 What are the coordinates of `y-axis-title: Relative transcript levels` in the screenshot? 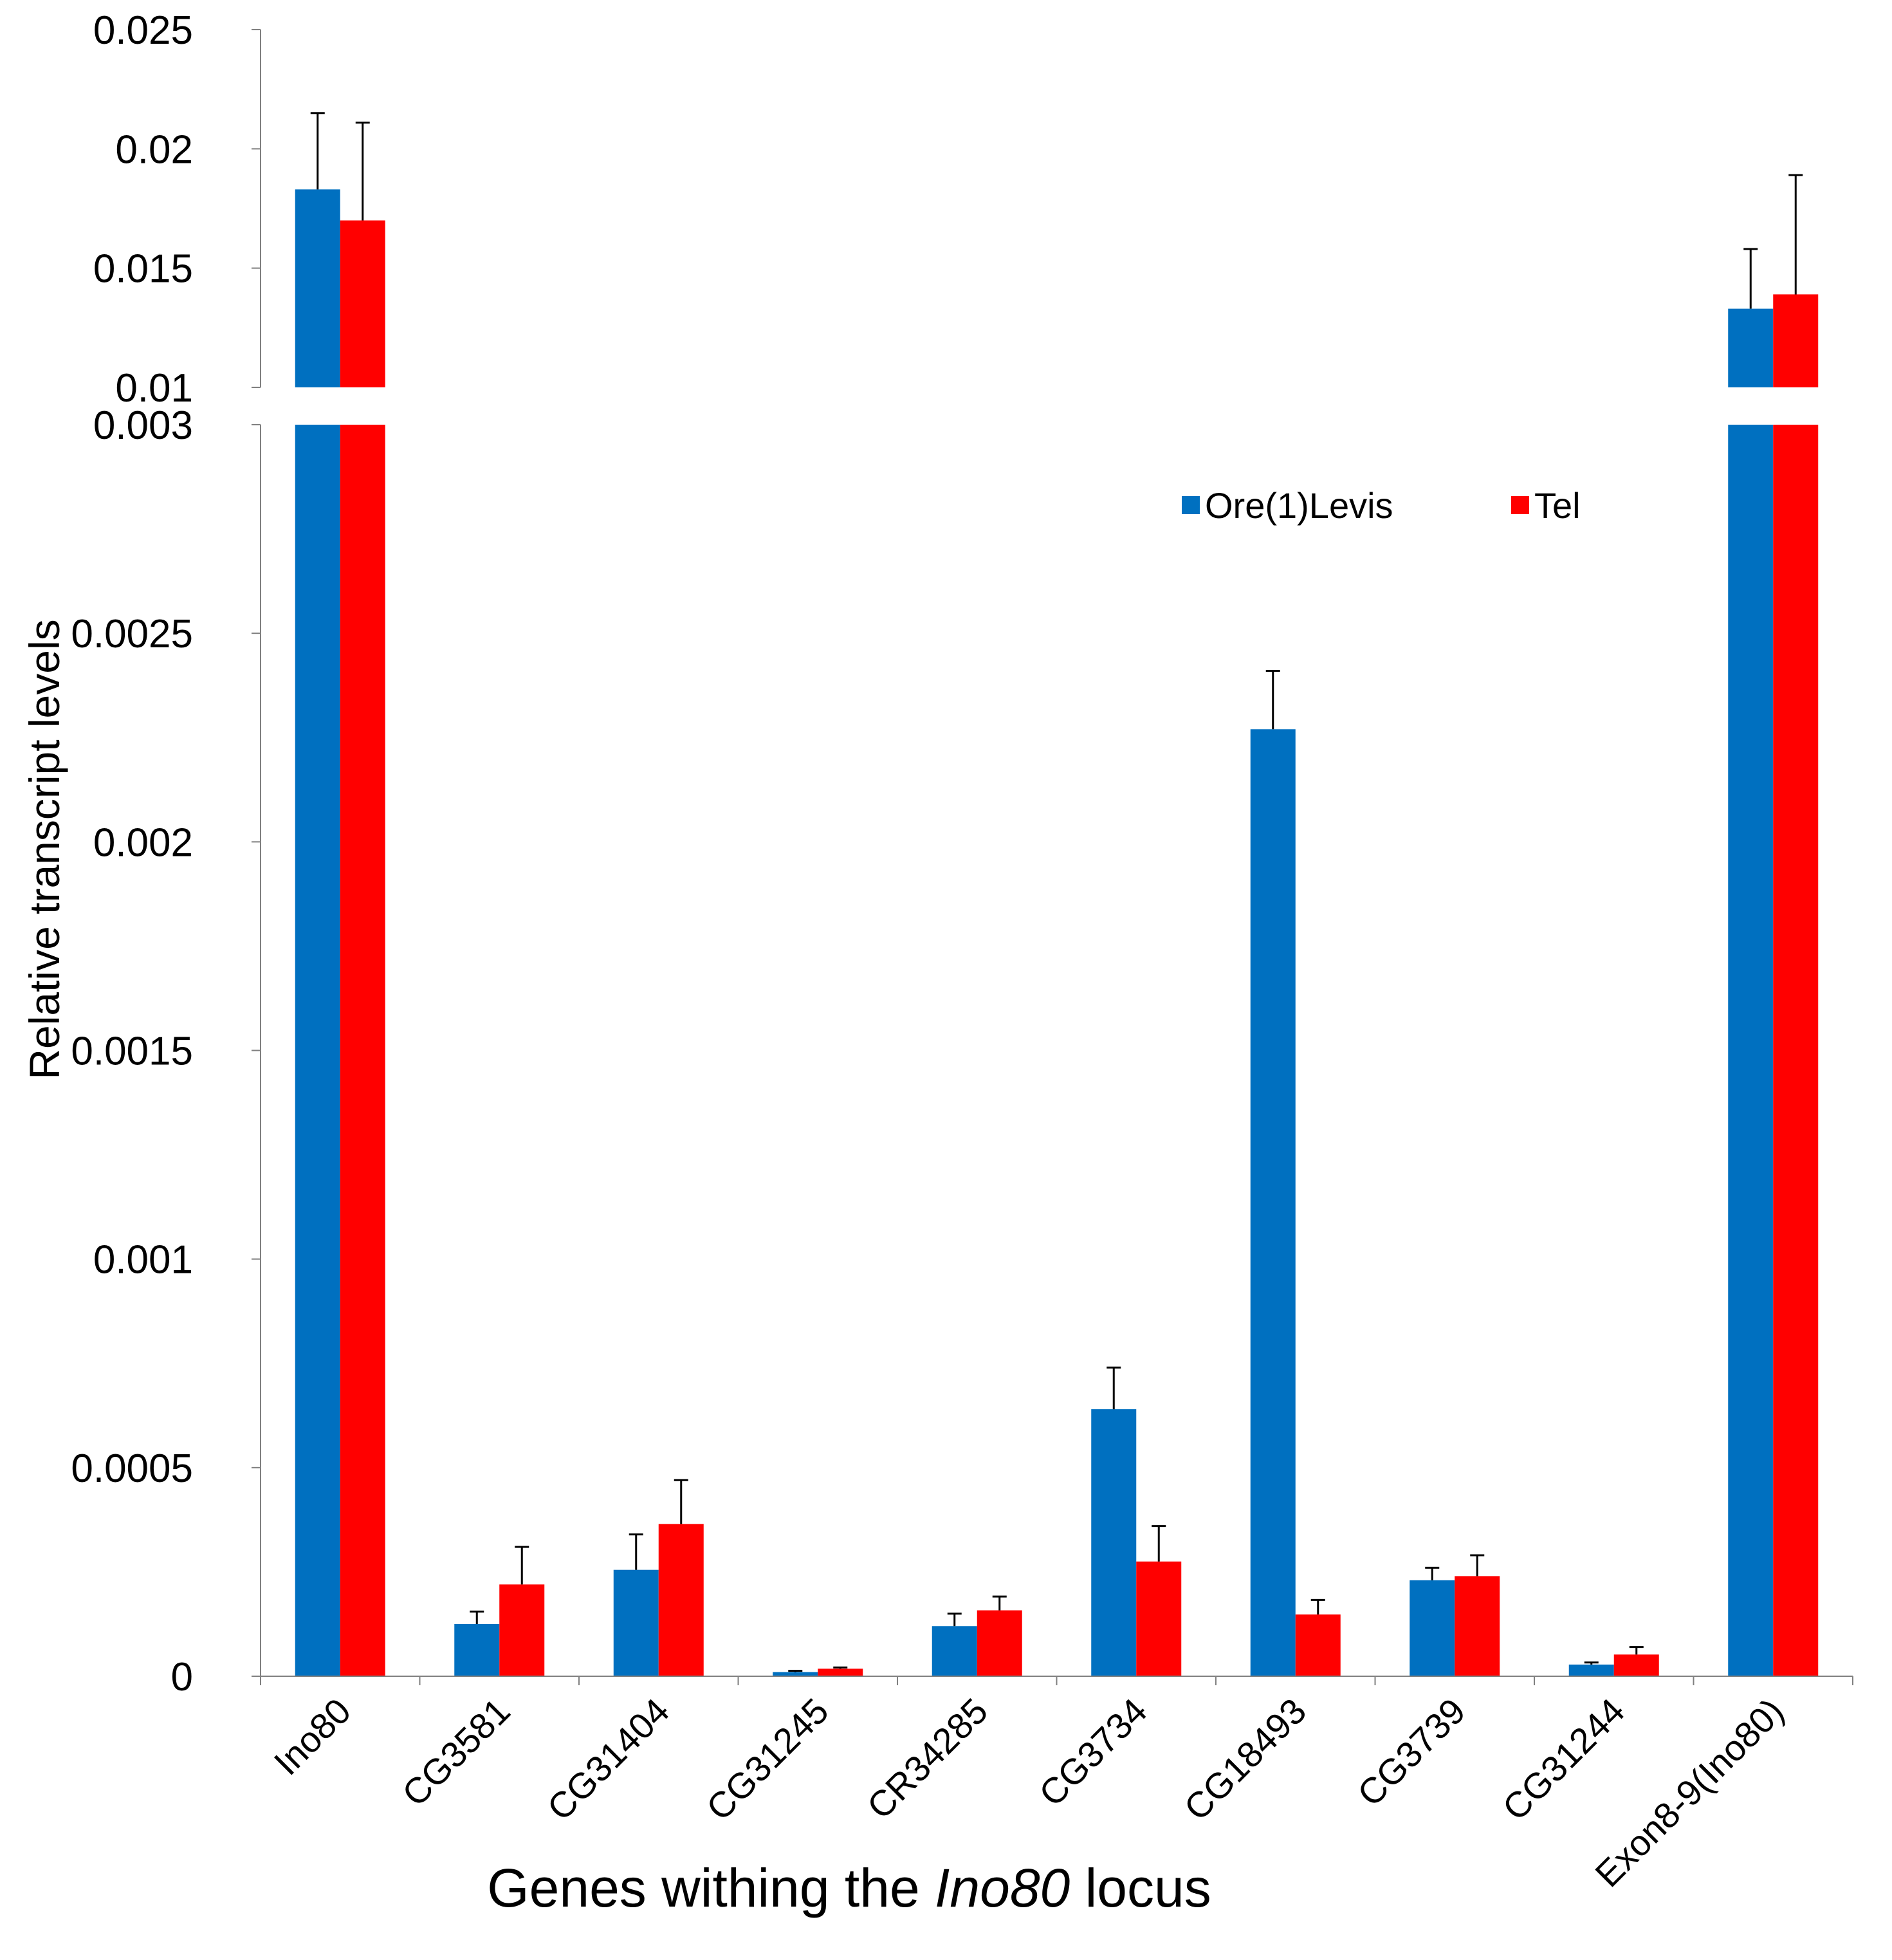 It's located at (44, 849).